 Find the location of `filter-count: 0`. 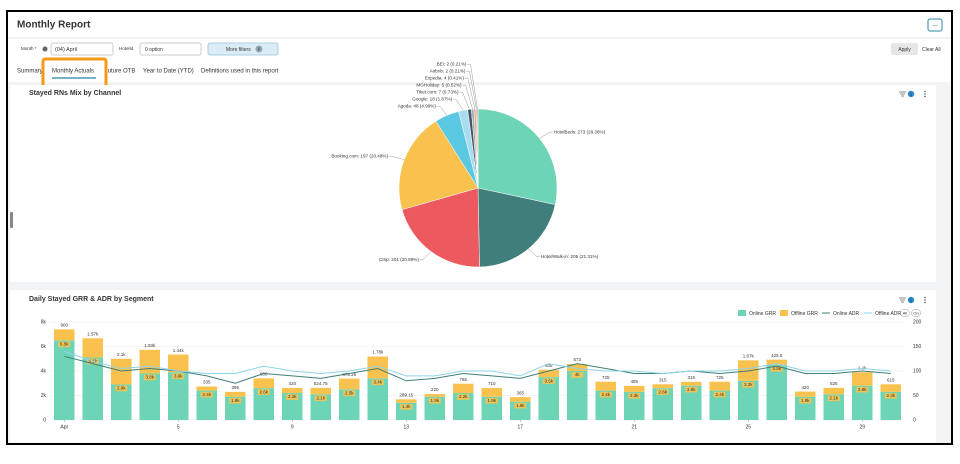

filter-count: 0 is located at coordinates (259, 49).